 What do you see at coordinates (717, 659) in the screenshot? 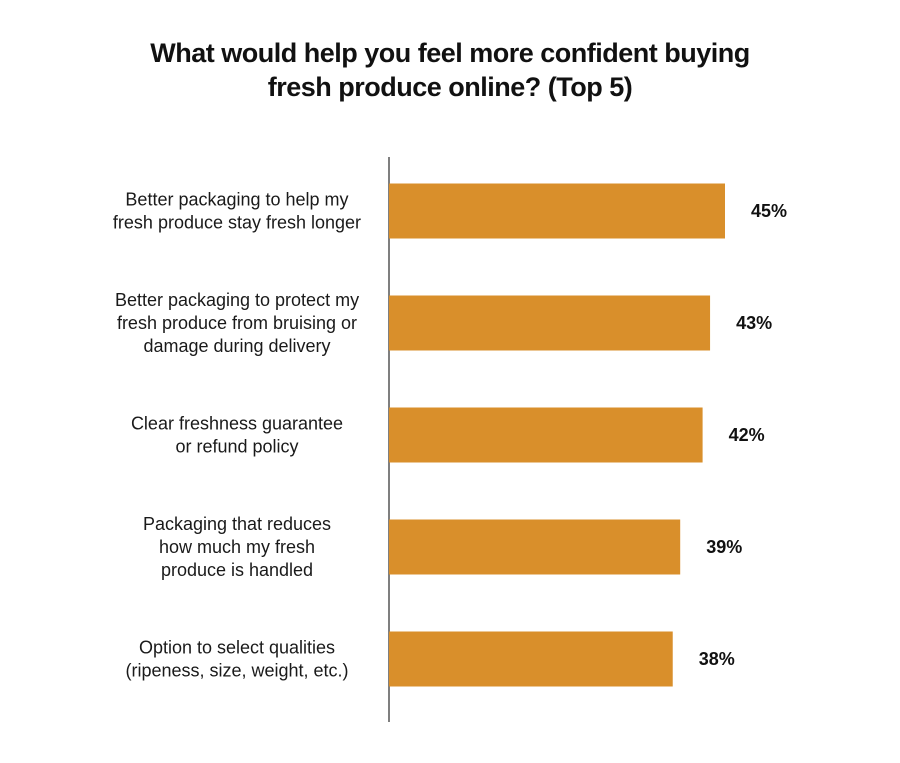
I see `value-label-5: 38%` at bounding box center [717, 659].